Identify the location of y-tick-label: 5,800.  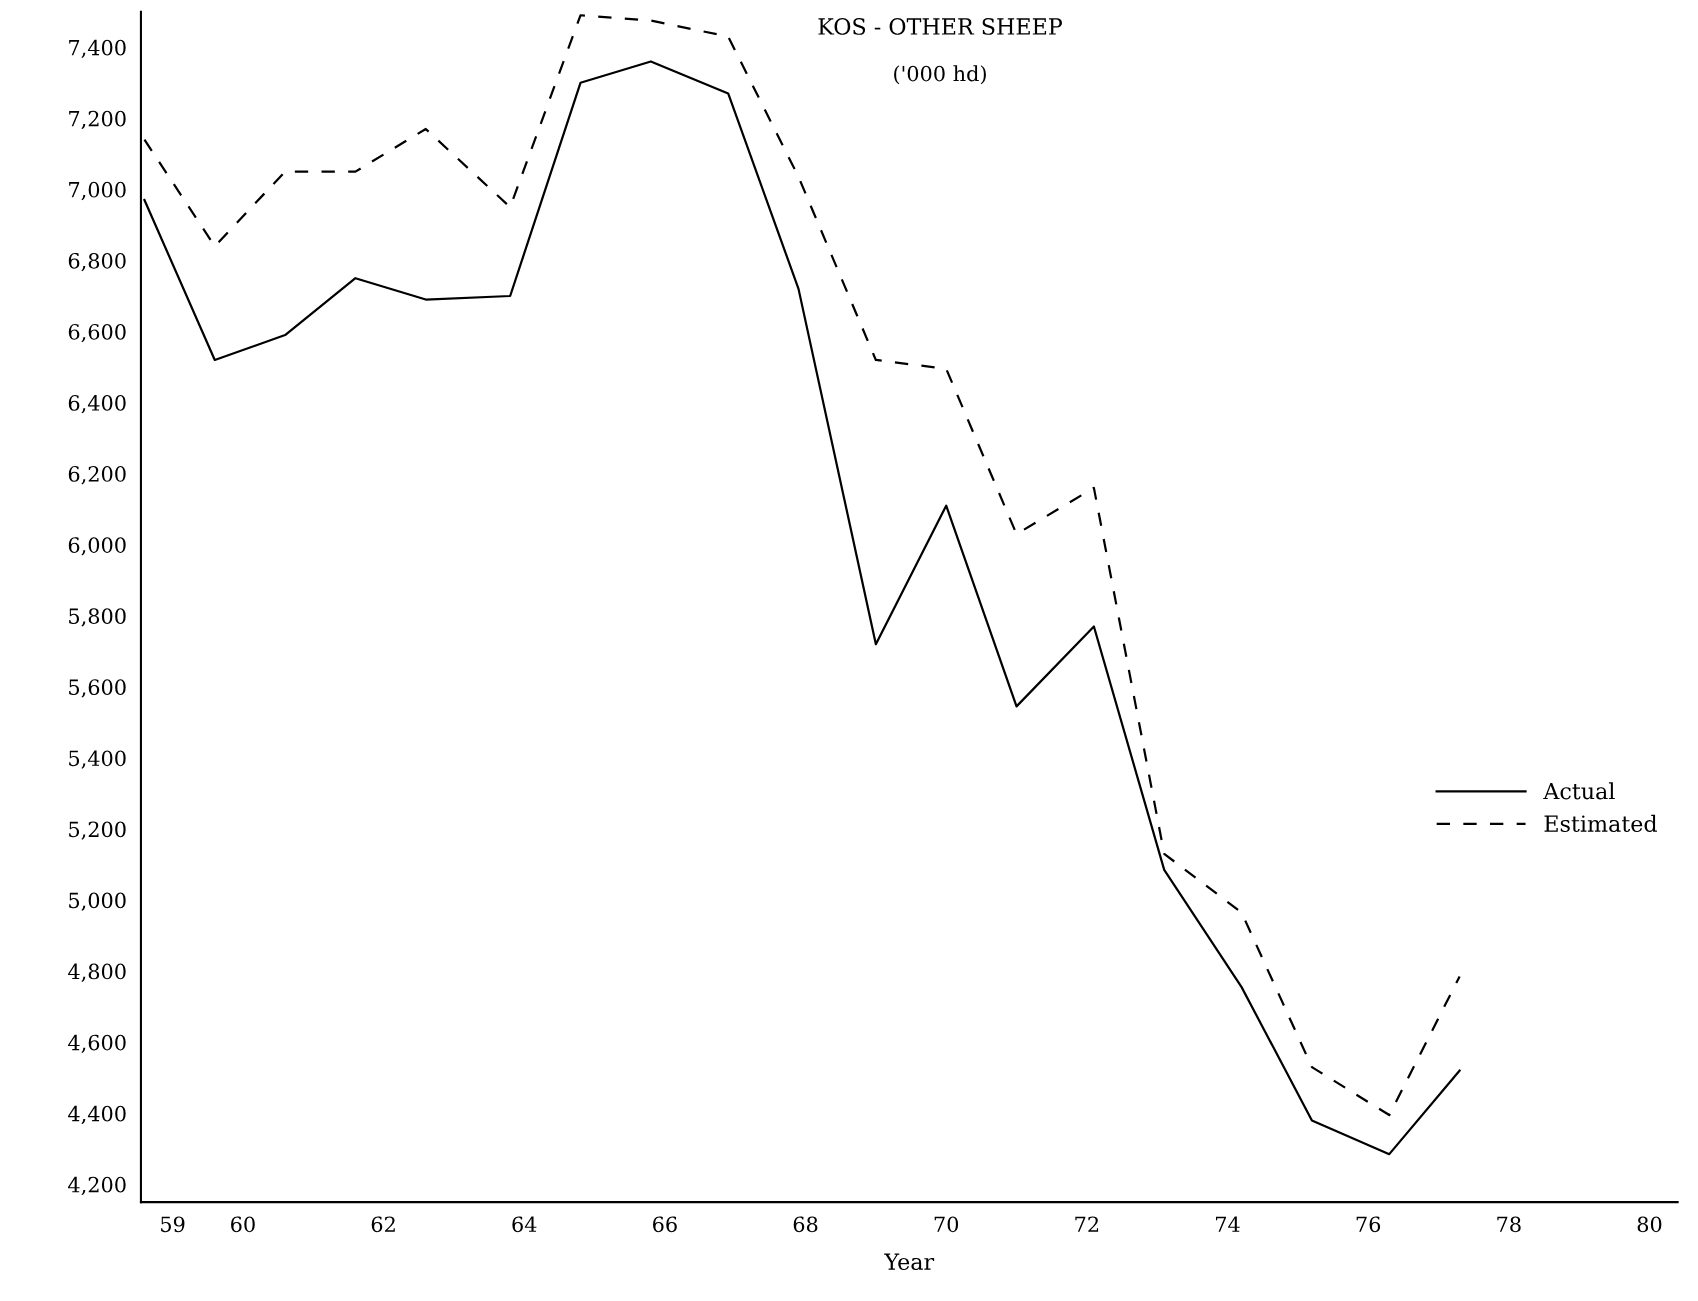
(97, 617).